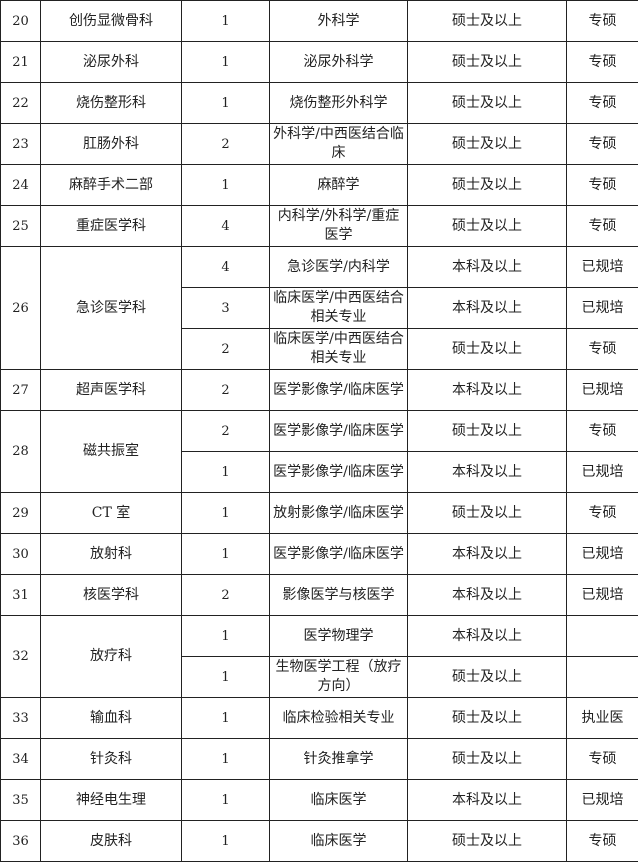 The image size is (638, 863). I want to click on major-requirement: 生物医学工程（放疗方向）, so click(338, 677).